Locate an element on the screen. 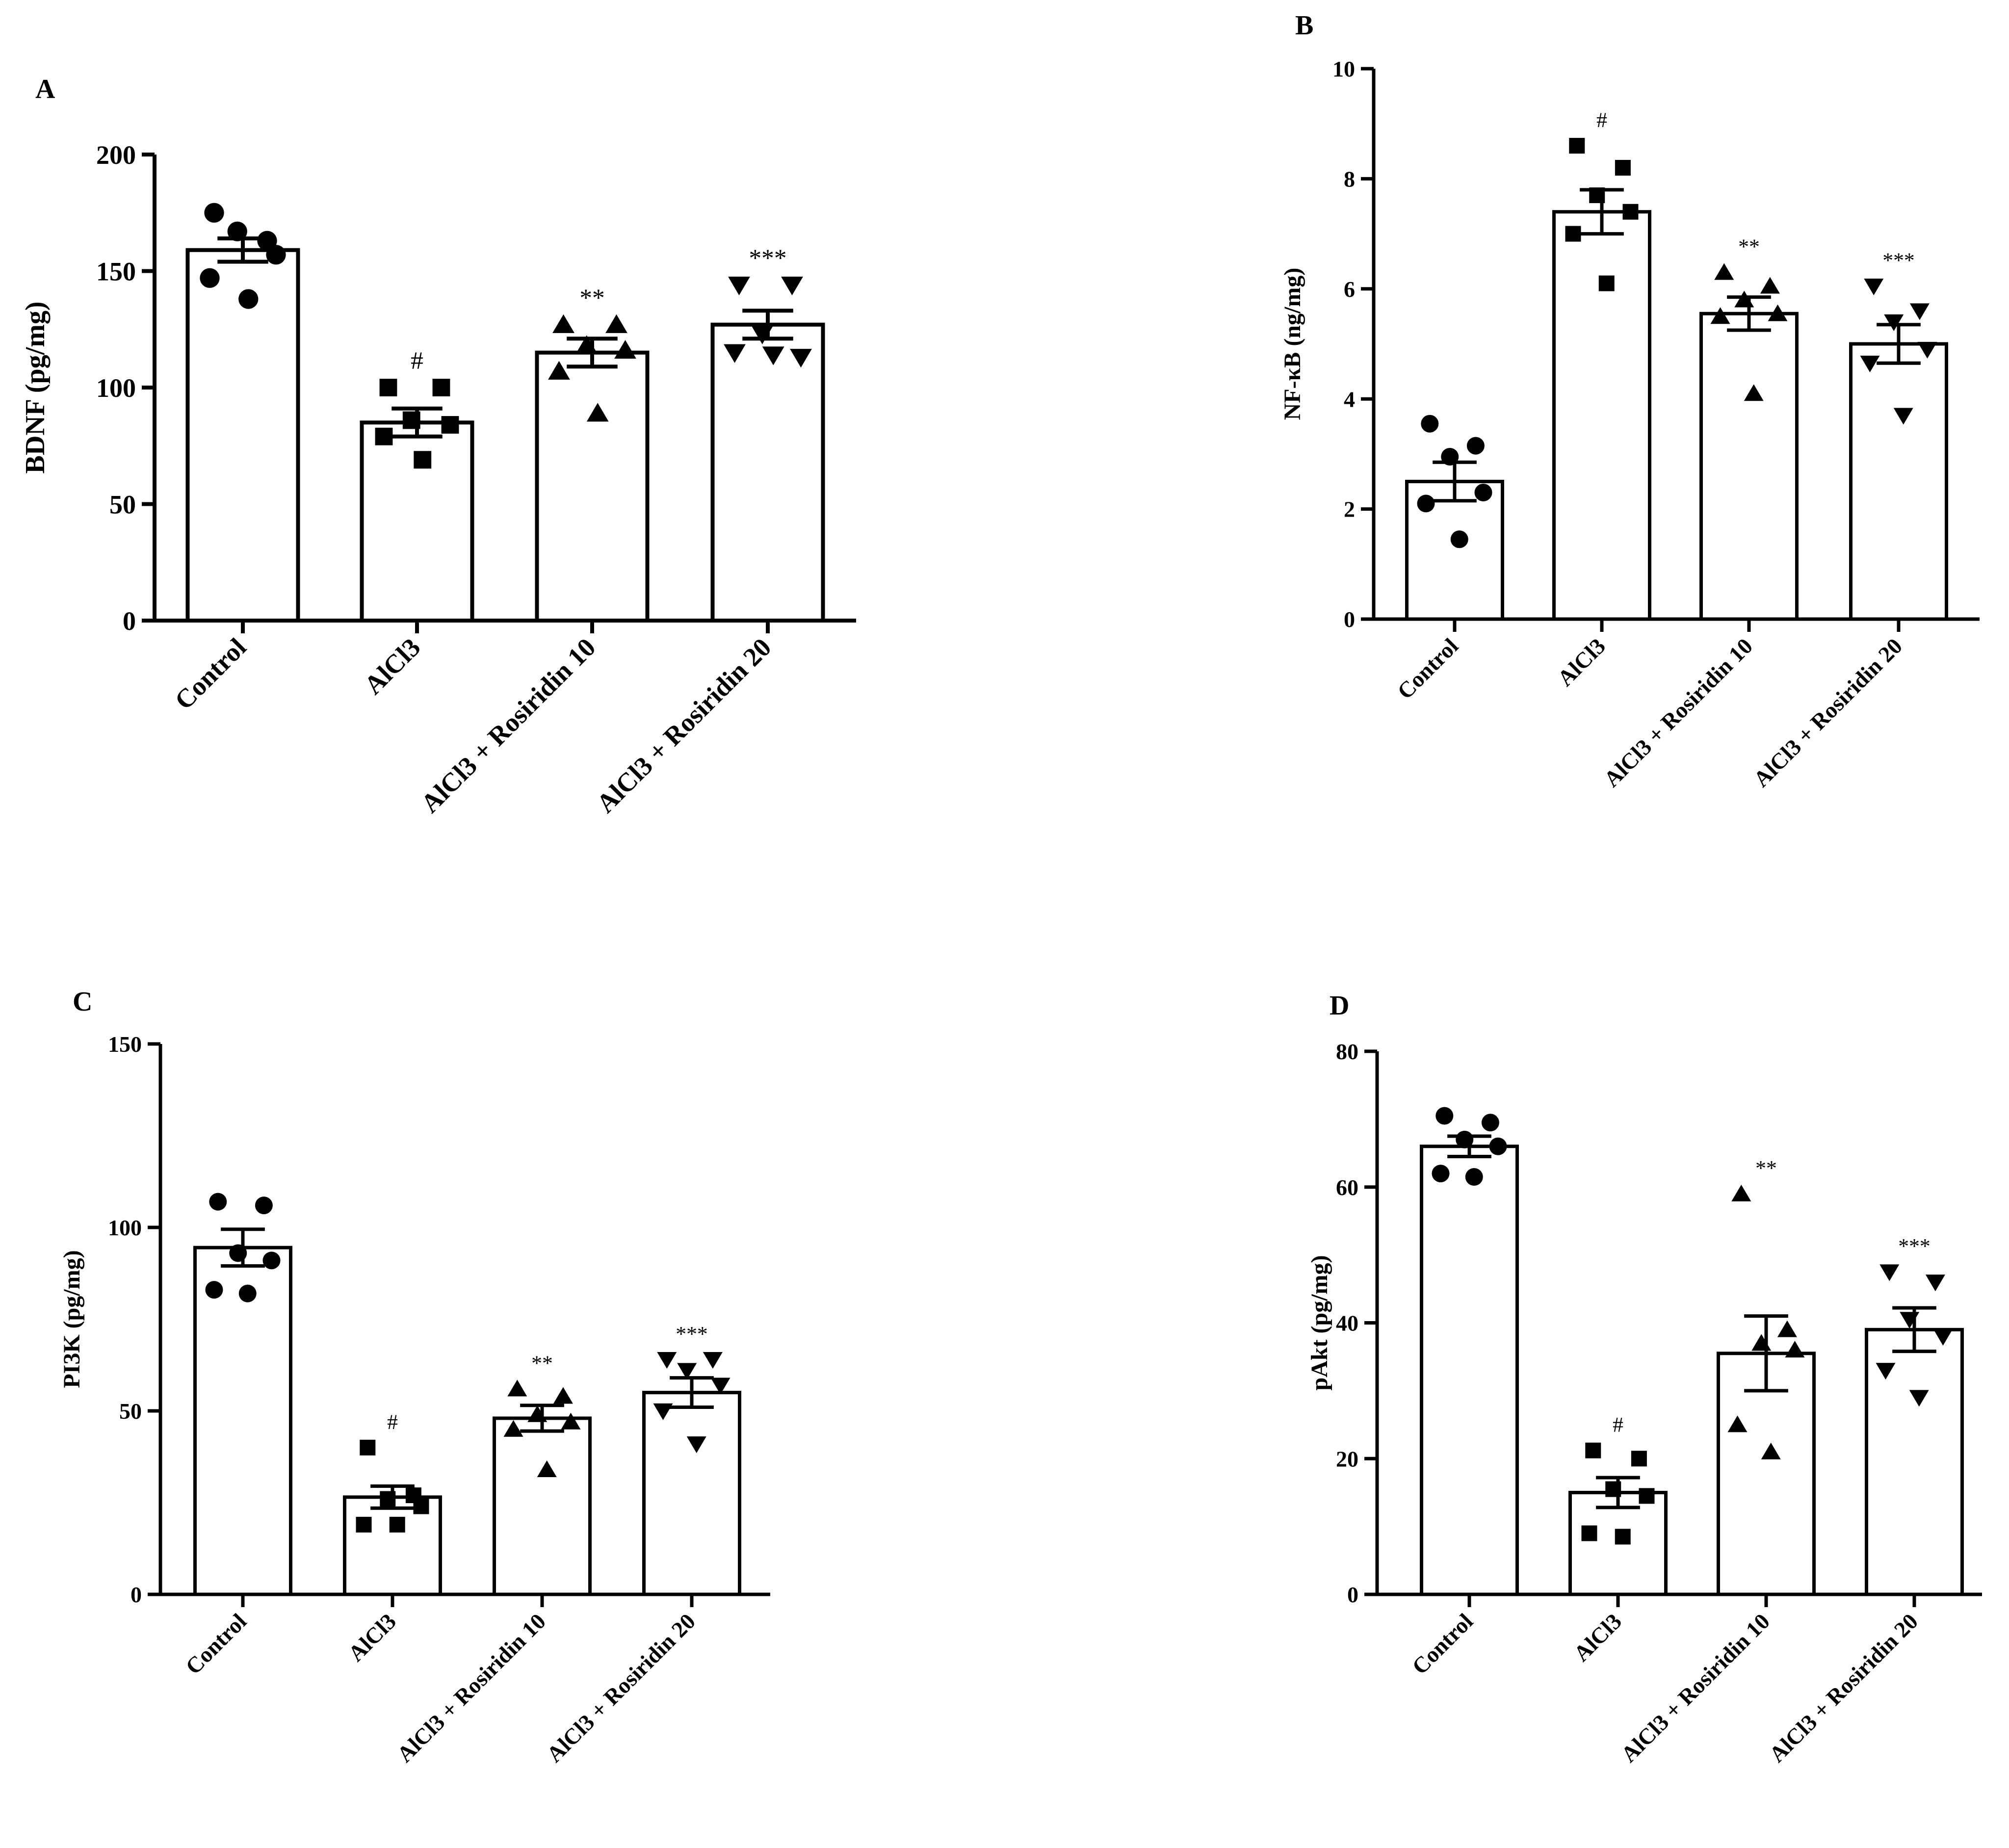 This screenshot has height=1848, width=2009. panel-d-y-tick-label: 60 is located at coordinates (1347, 1187).